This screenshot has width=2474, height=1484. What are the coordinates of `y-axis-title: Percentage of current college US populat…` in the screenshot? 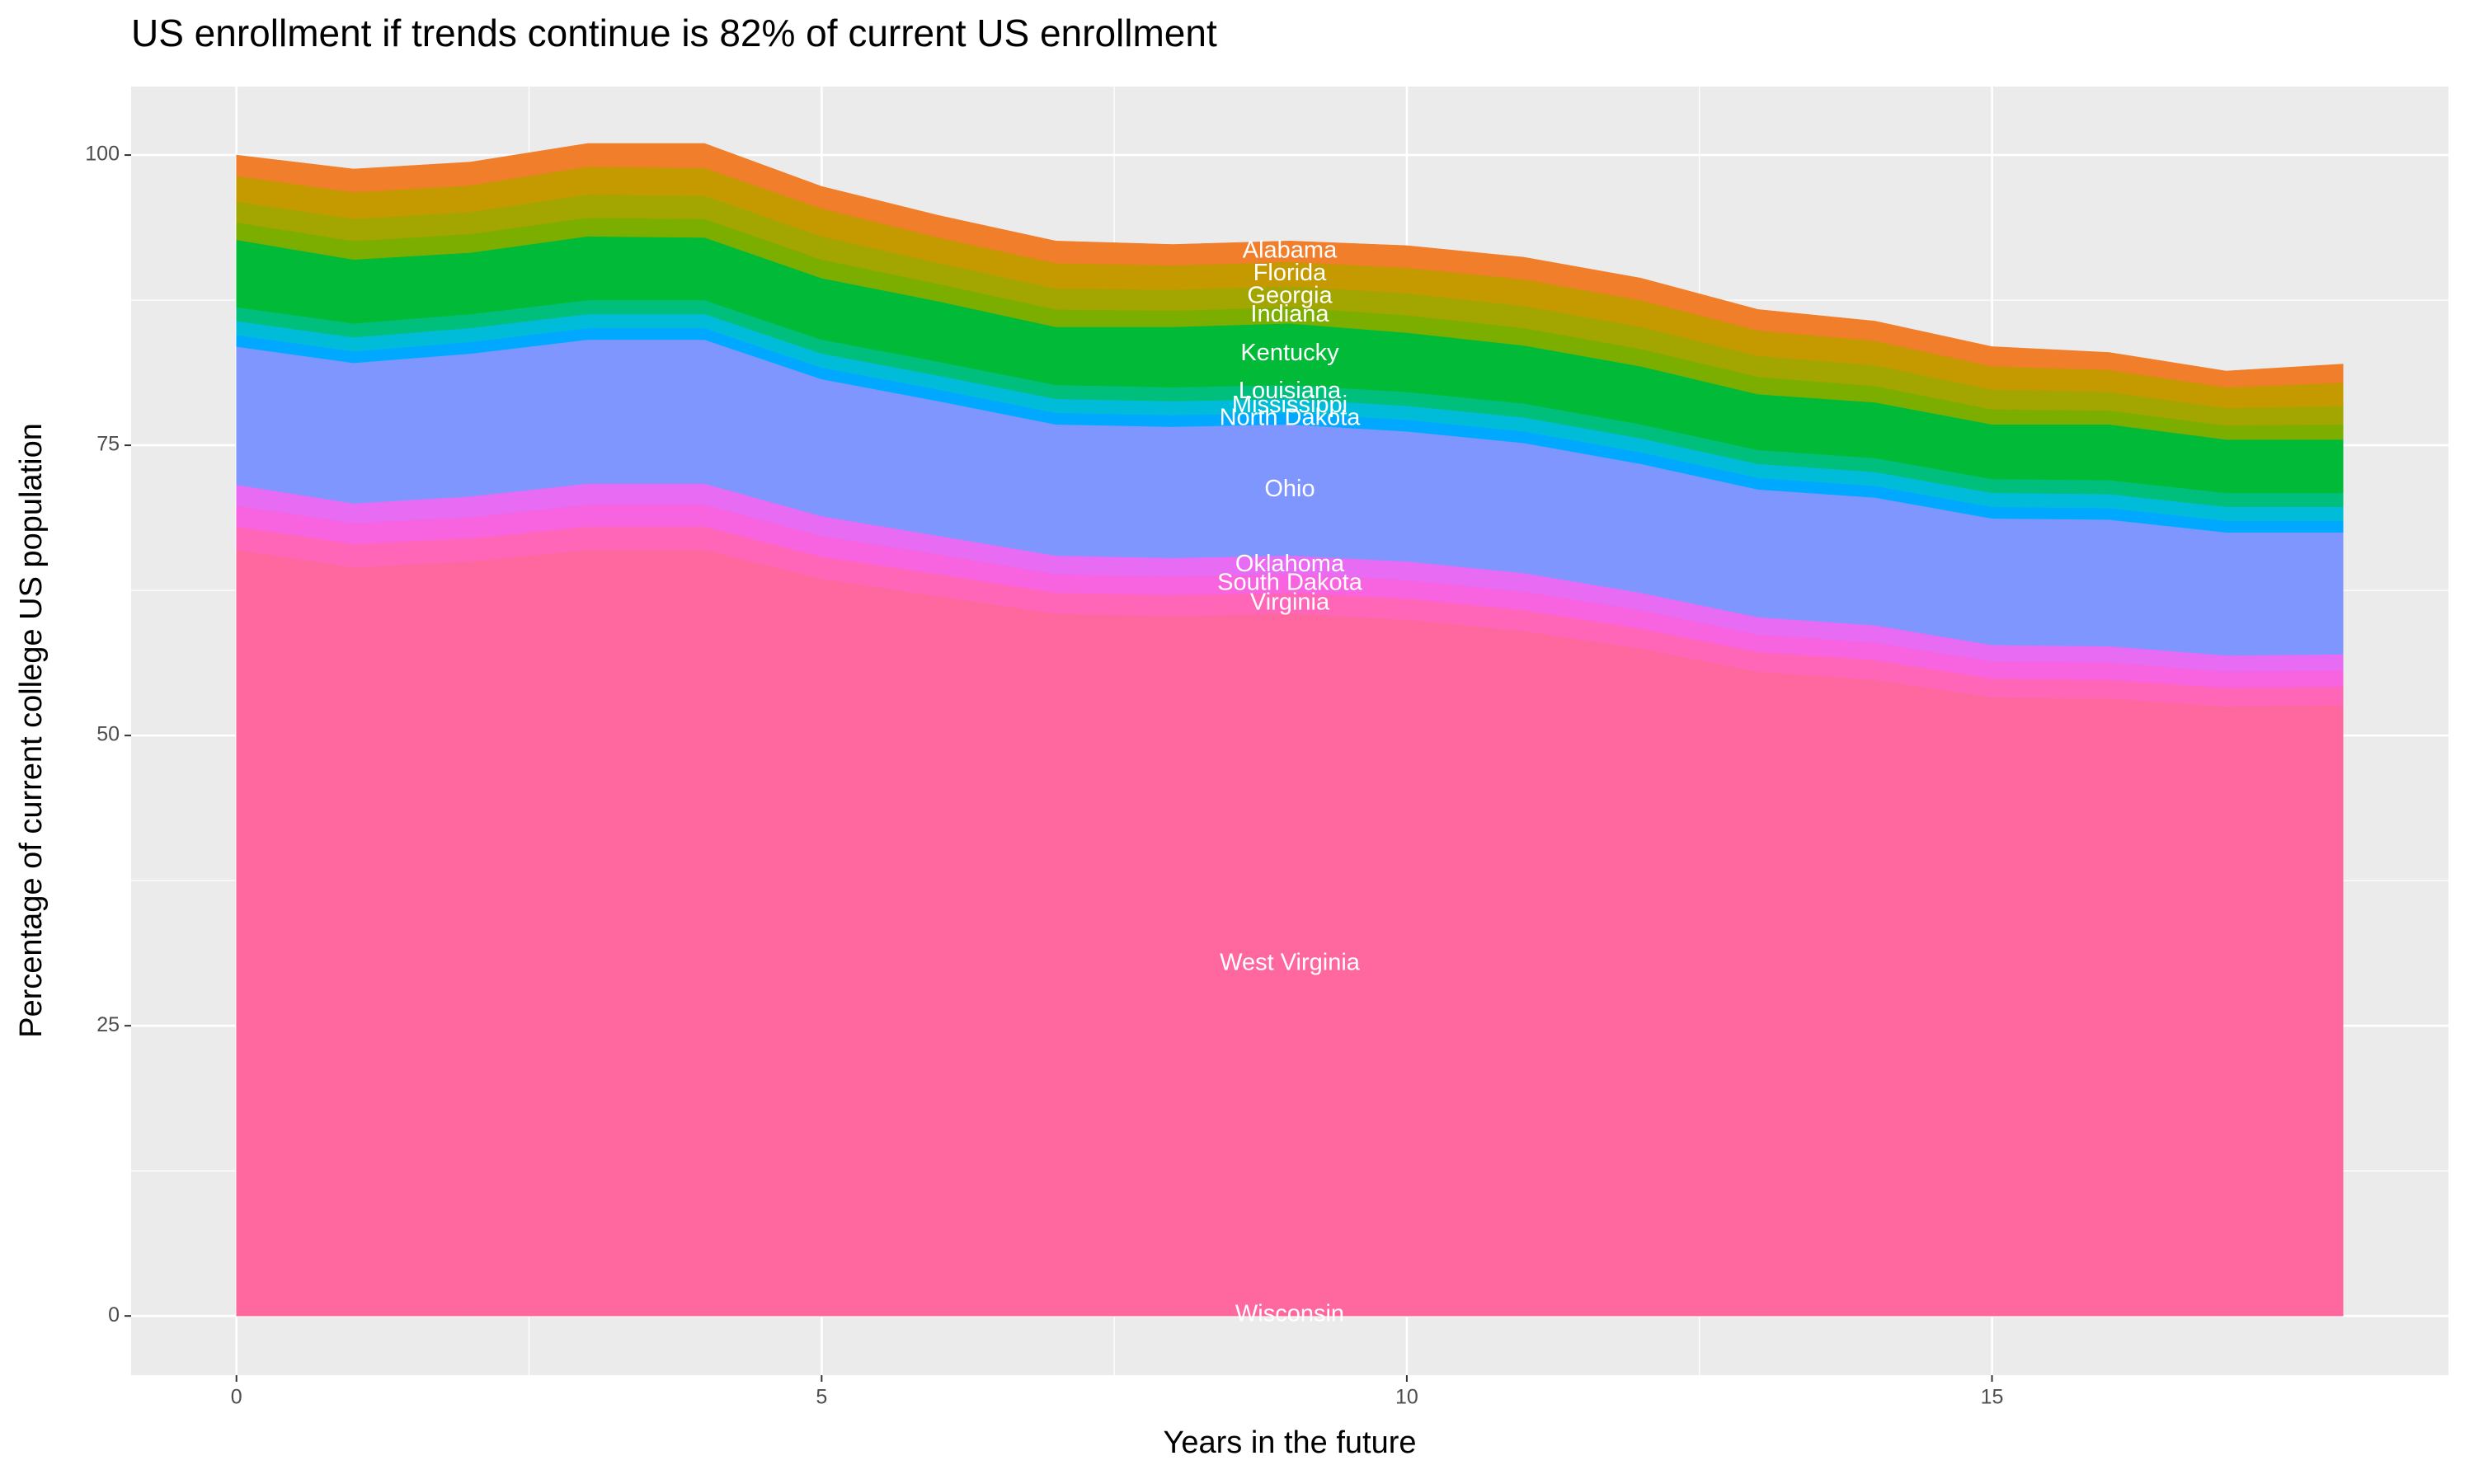 It's located at (31, 730).